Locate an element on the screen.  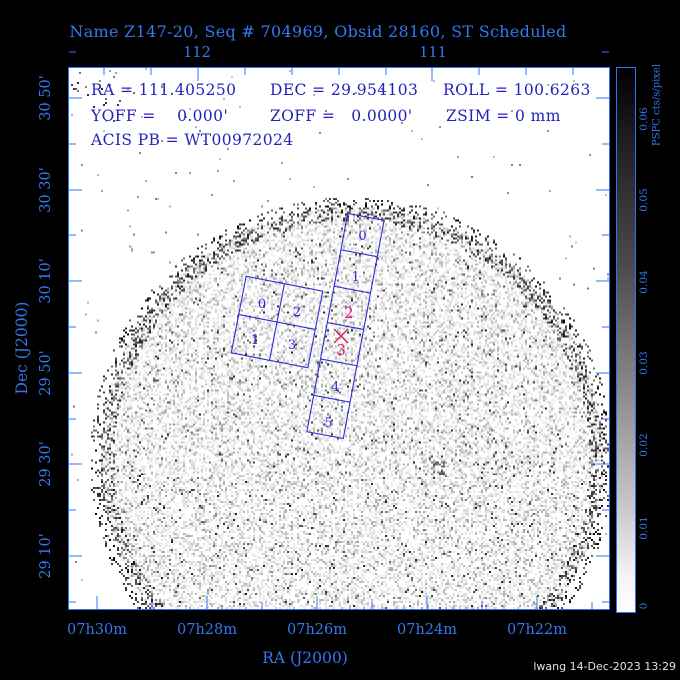
info-yoff: YOFF = 0.000' is located at coordinates (160, 116).